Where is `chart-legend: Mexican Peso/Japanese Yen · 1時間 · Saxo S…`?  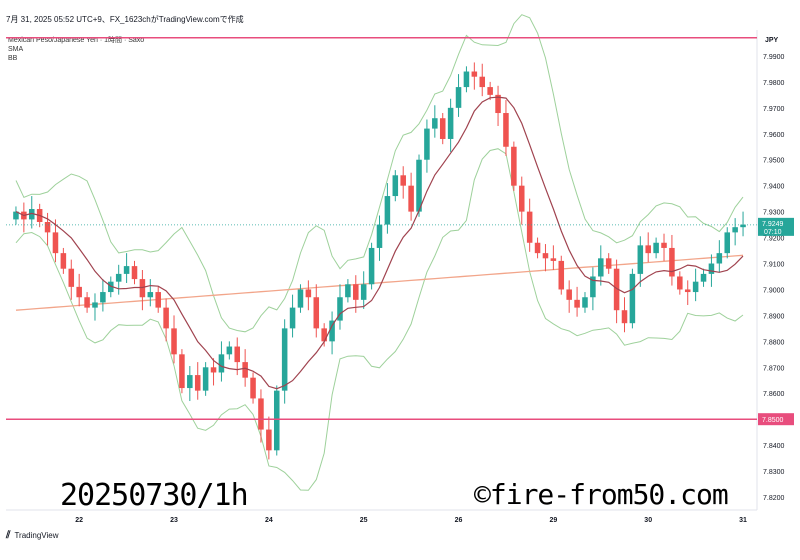
chart-legend: Mexican Peso/Japanese Yen · 1時間 · Saxo S… is located at coordinates (76, 49).